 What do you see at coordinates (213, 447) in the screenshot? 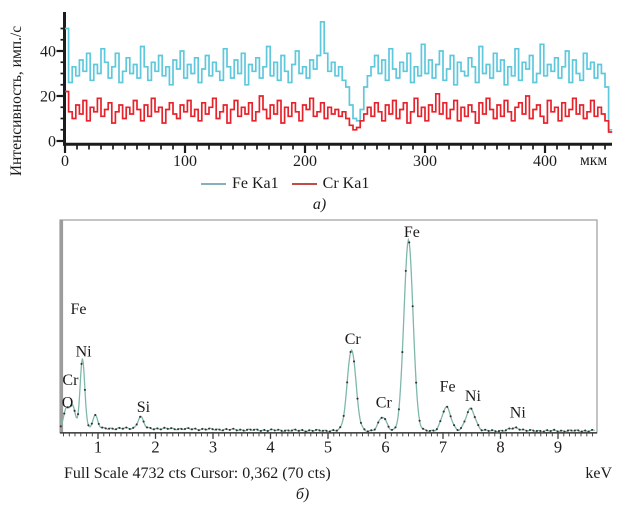
I see `svg-text: 3` at bounding box center [213, 447].